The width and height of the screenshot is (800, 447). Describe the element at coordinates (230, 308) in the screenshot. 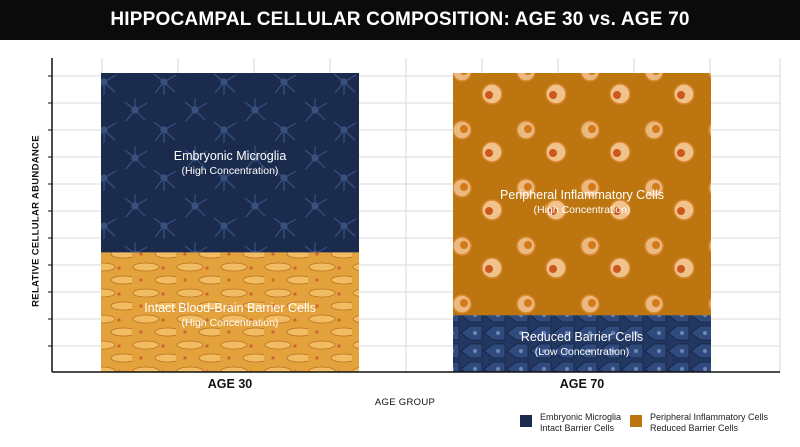

I see `segment-label-main: Intact Blood-Brain Barrier Cells` at that location.